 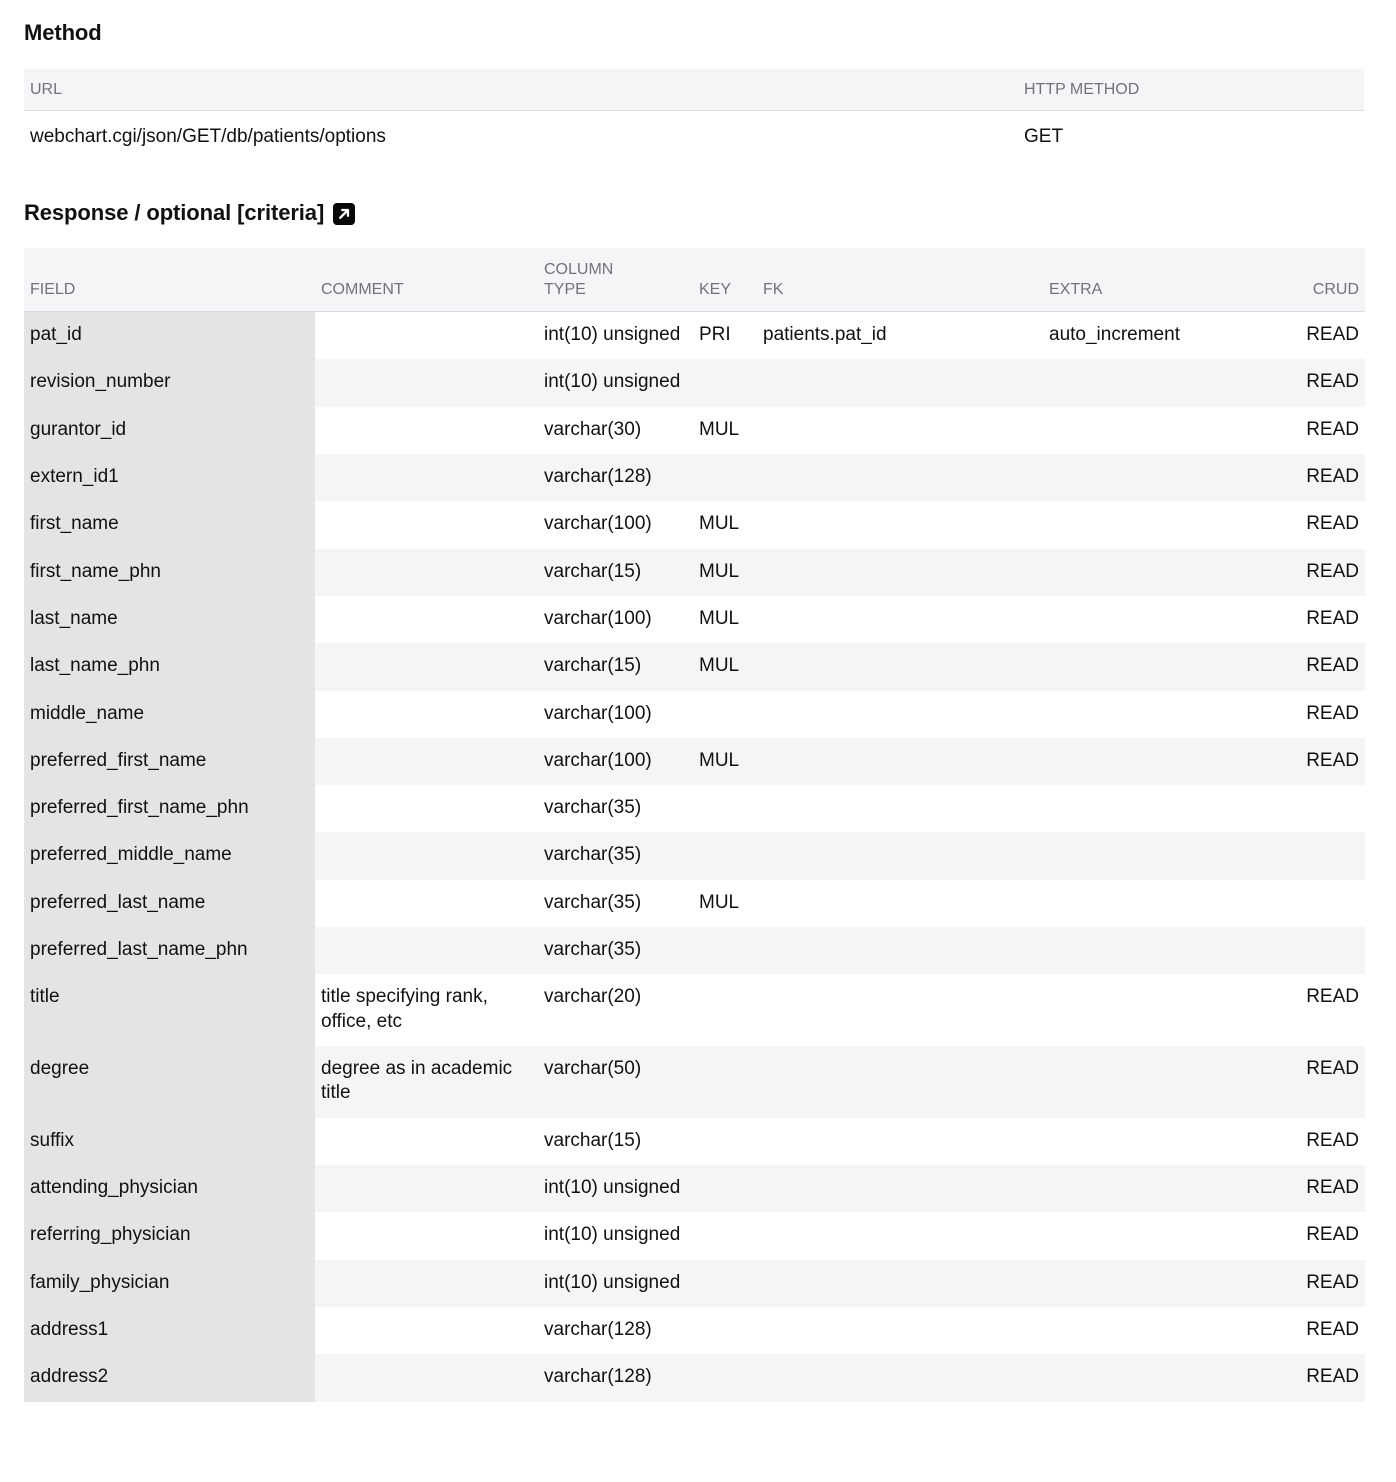 I want to click on schema-cell-column-type: varchar(128), so click(x=615, y=1378).